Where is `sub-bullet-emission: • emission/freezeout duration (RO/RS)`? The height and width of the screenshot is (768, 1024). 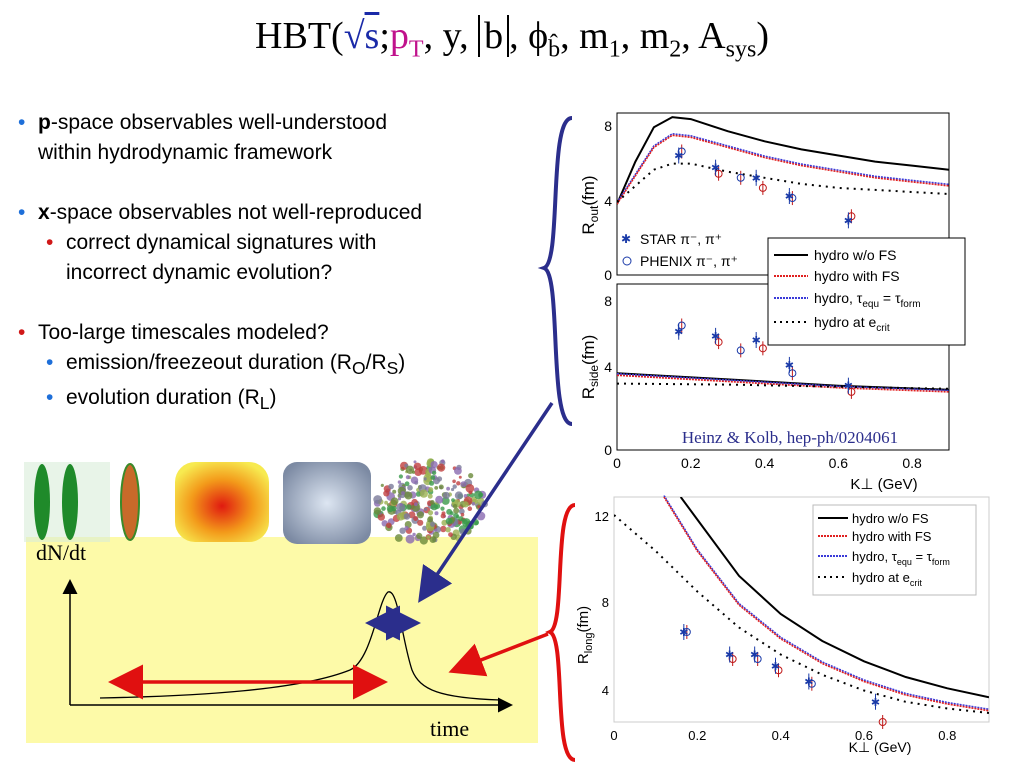 sub-bullet-emission: • emission/freezeout duration (RO/RS) is located at coordinates (297, 365).